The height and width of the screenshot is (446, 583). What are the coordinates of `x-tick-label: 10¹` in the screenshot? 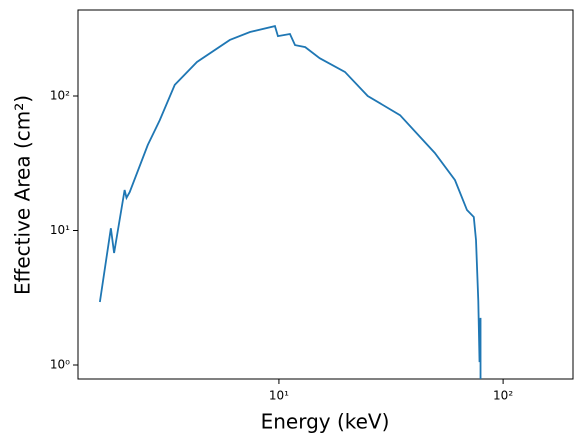 It's located at (279, 396).